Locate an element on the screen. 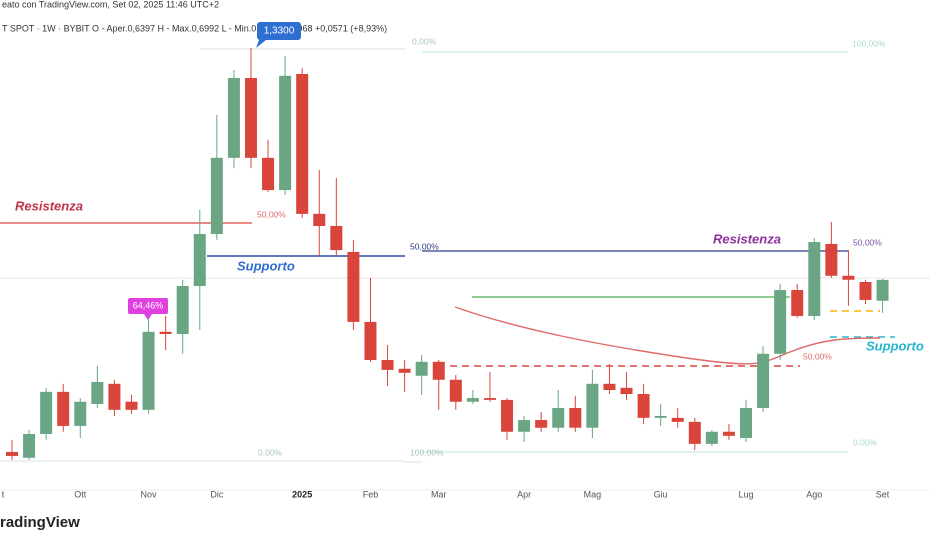 This screenshot has height=545, width=930. x-tick-label: Feb is located at coordinates (371, 494).